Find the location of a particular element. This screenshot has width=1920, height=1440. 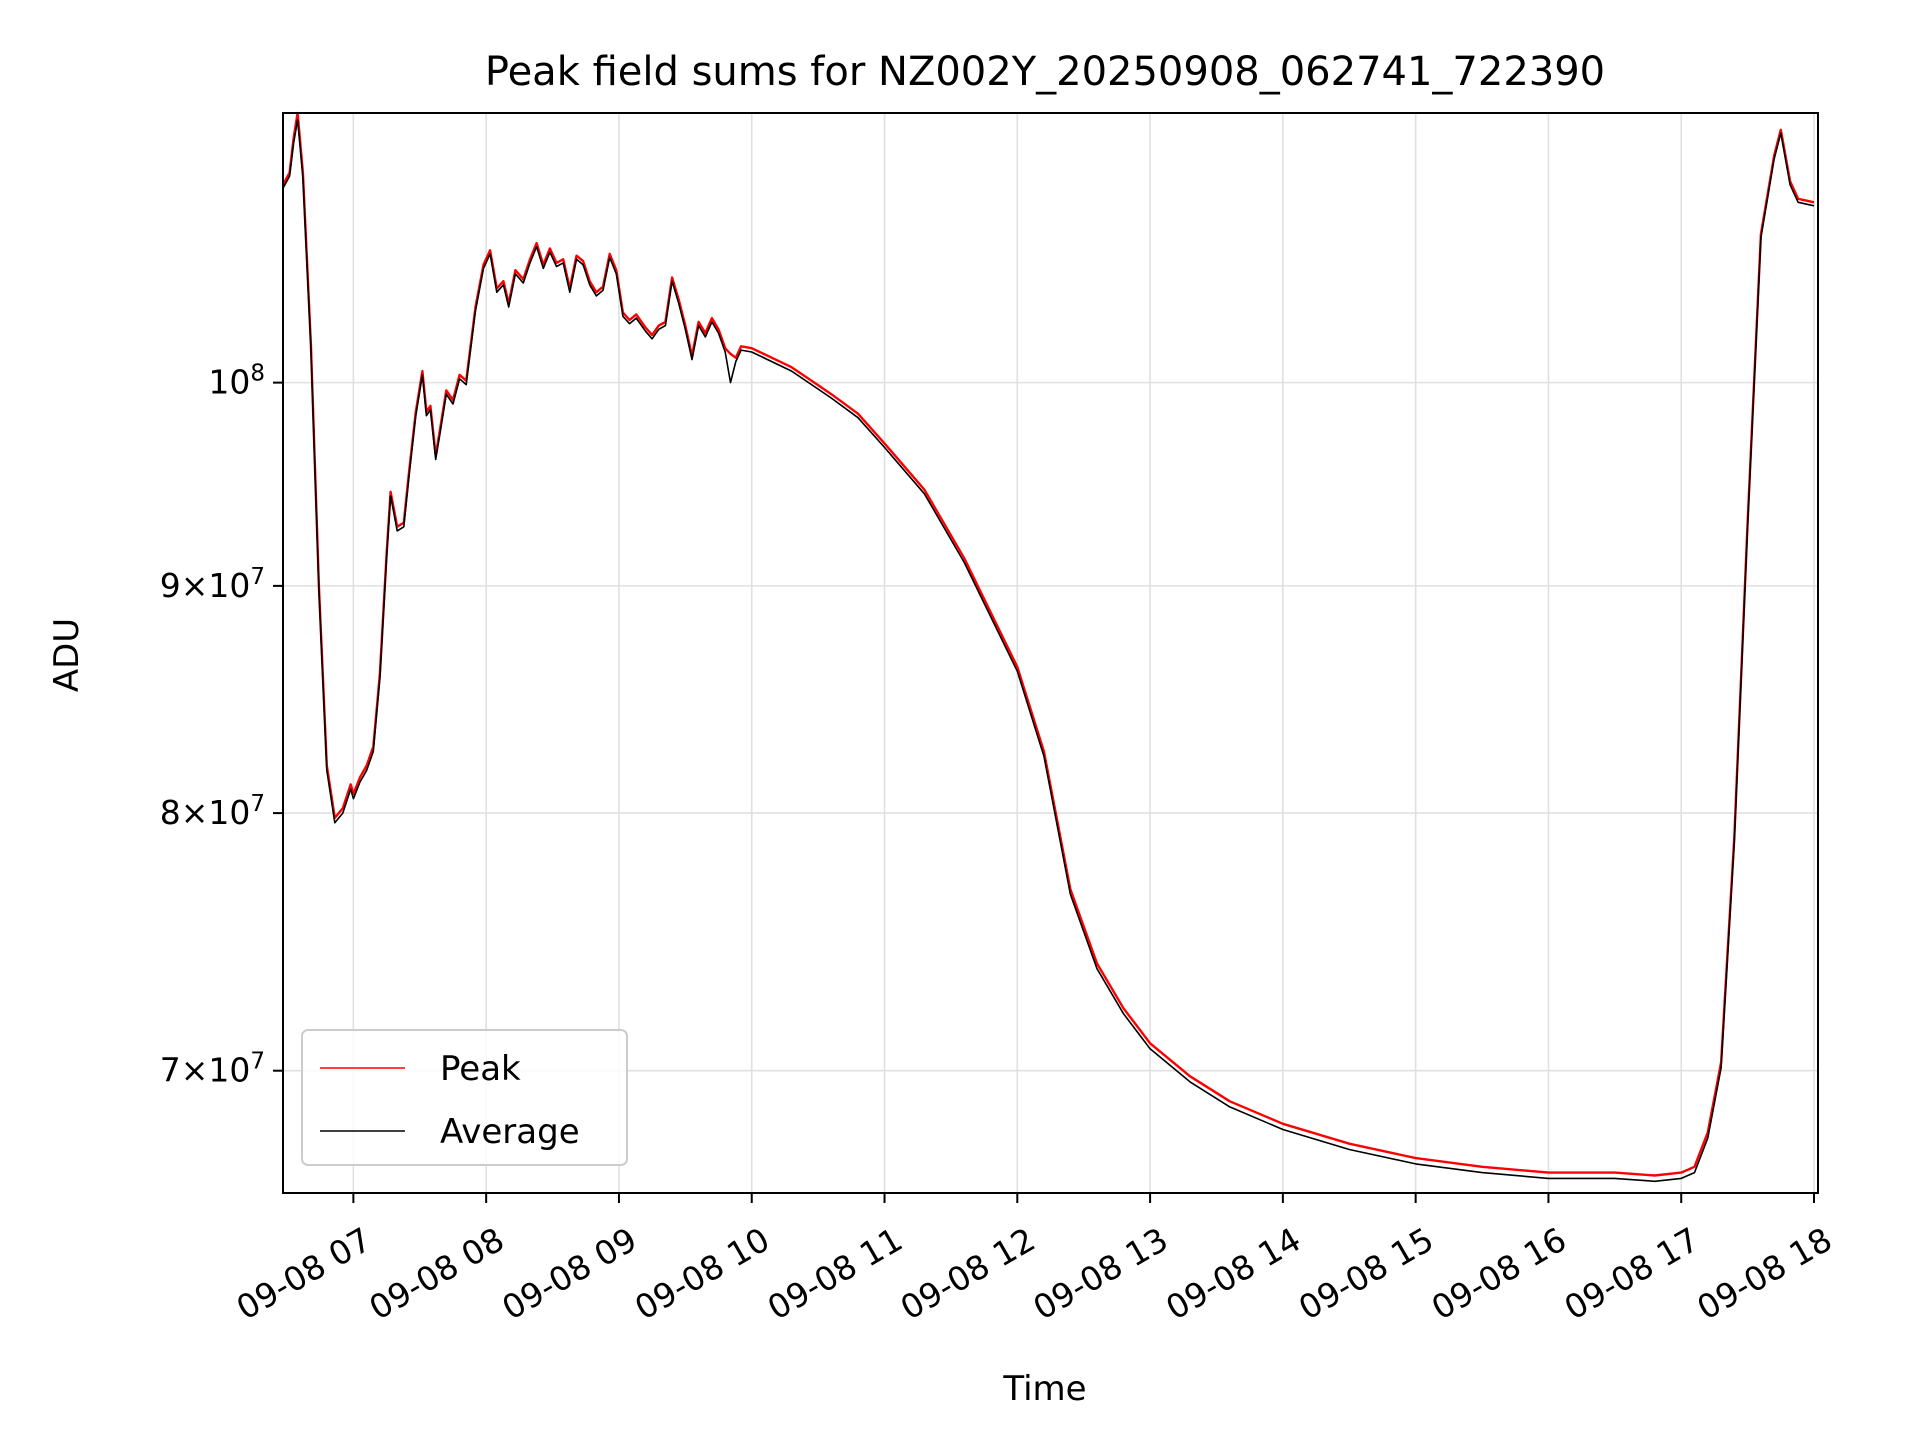

legend-label-average: Average is located at coordinates (510, 1132).